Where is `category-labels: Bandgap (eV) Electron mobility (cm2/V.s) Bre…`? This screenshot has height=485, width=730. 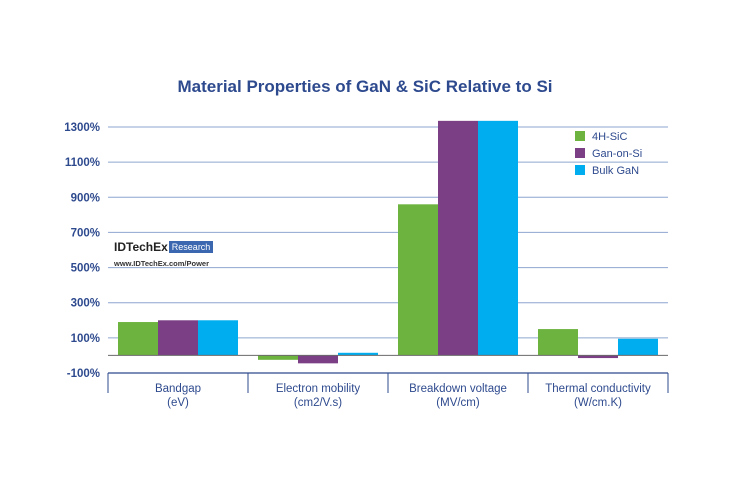
category-labels: Bandgap (eV) Electron mobility (cm2/V.s) Bre… is located at coordinates (403, 396).